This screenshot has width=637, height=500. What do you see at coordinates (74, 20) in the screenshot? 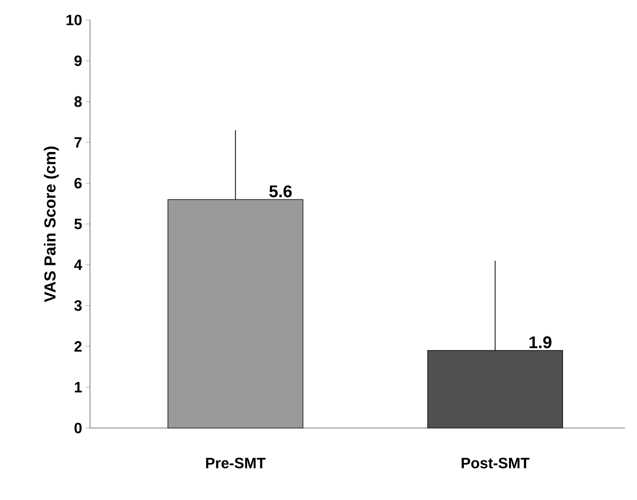
I see `y-tick-label: 10` at bounding box center [74, 20].